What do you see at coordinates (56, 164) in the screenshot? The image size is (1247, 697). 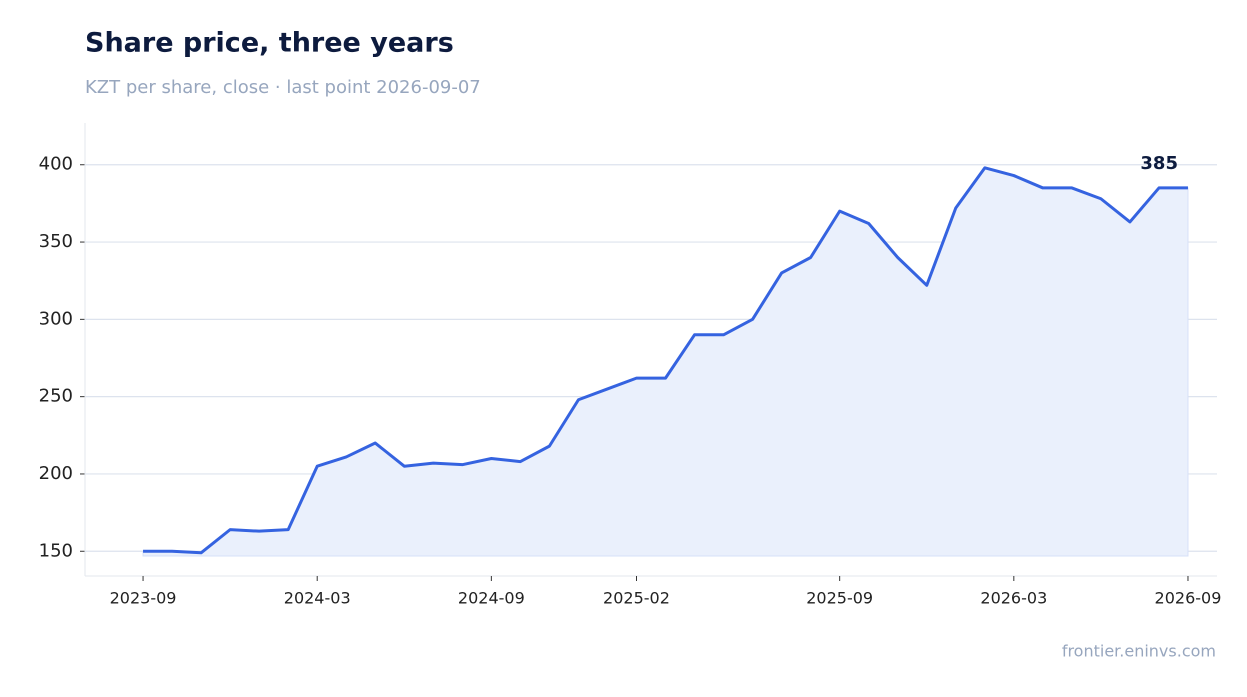 I see `y-tick-label: 400` at bounding box center [56, 164].